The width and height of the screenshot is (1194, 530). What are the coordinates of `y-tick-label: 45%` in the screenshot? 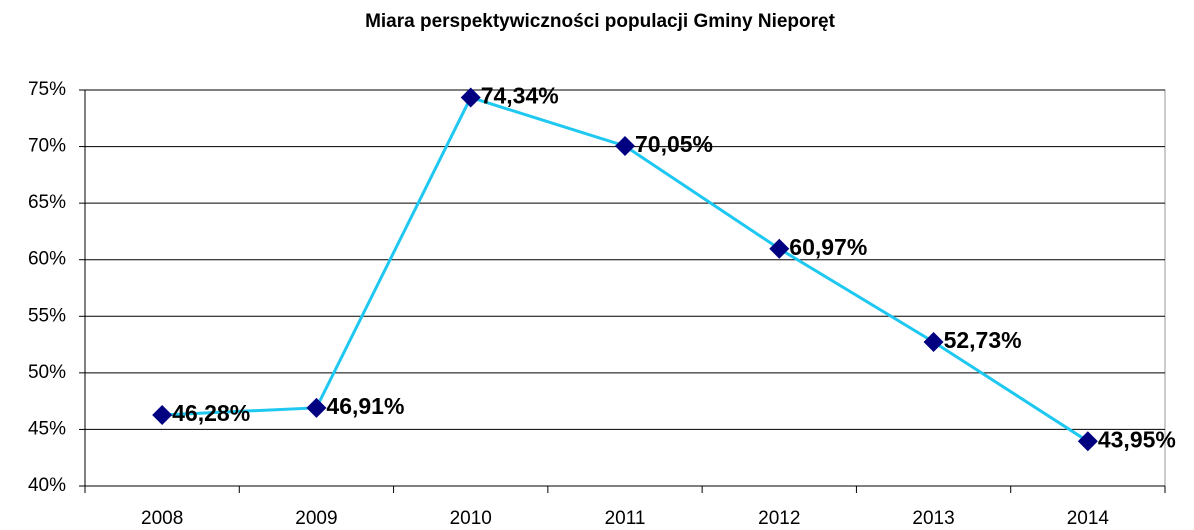 It's located at (47, 428).